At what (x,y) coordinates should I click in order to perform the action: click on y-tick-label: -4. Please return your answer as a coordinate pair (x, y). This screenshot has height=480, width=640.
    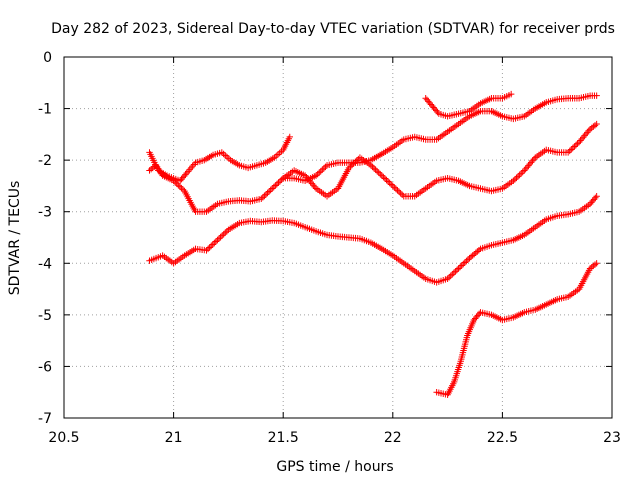
    Looking at the image, I should click on (45, 264).